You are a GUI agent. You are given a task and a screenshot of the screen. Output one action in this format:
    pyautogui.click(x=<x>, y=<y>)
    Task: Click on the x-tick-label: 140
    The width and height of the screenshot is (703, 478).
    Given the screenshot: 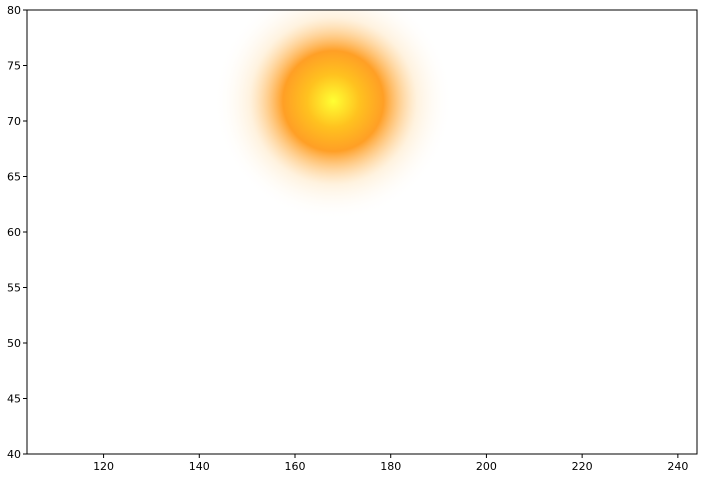 What is the action you would take?
    pyautogui.click(x=199, y=466)
    